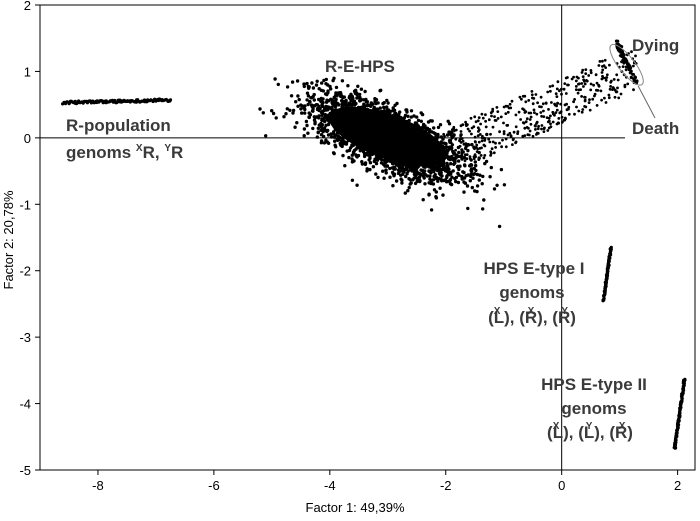 This screenshot has height=521, width=700. Describe the element at coordinates (177, 152) in the screenshot. I see `r-final: R` at that location.